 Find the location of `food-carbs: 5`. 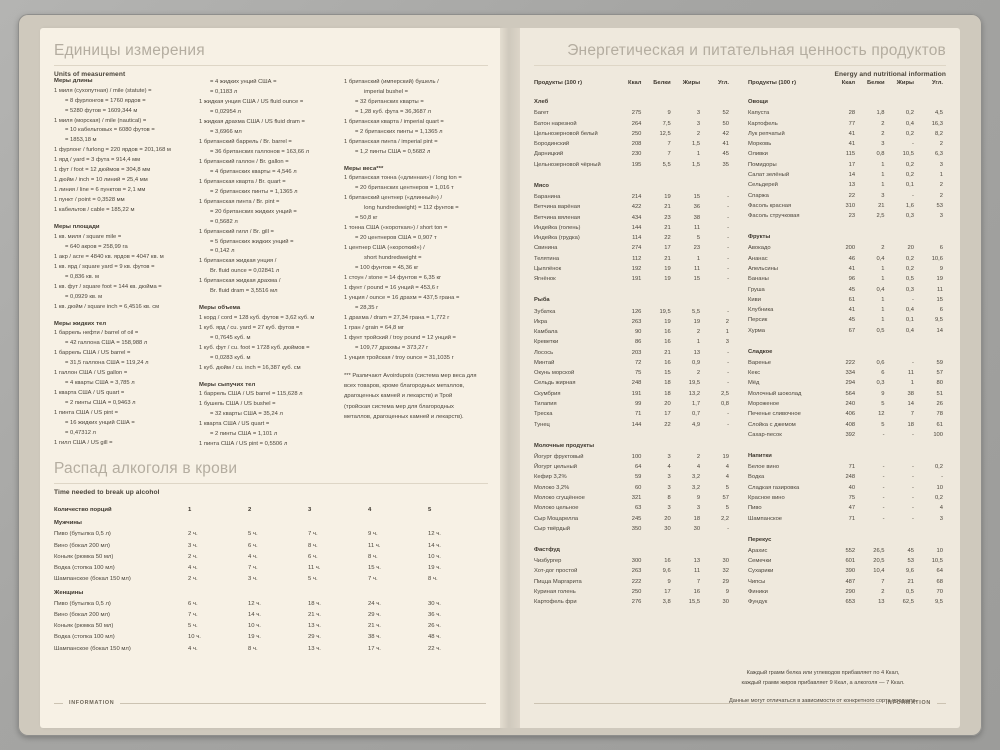

food-carbs: 5 is located at coordinates (727, 487).